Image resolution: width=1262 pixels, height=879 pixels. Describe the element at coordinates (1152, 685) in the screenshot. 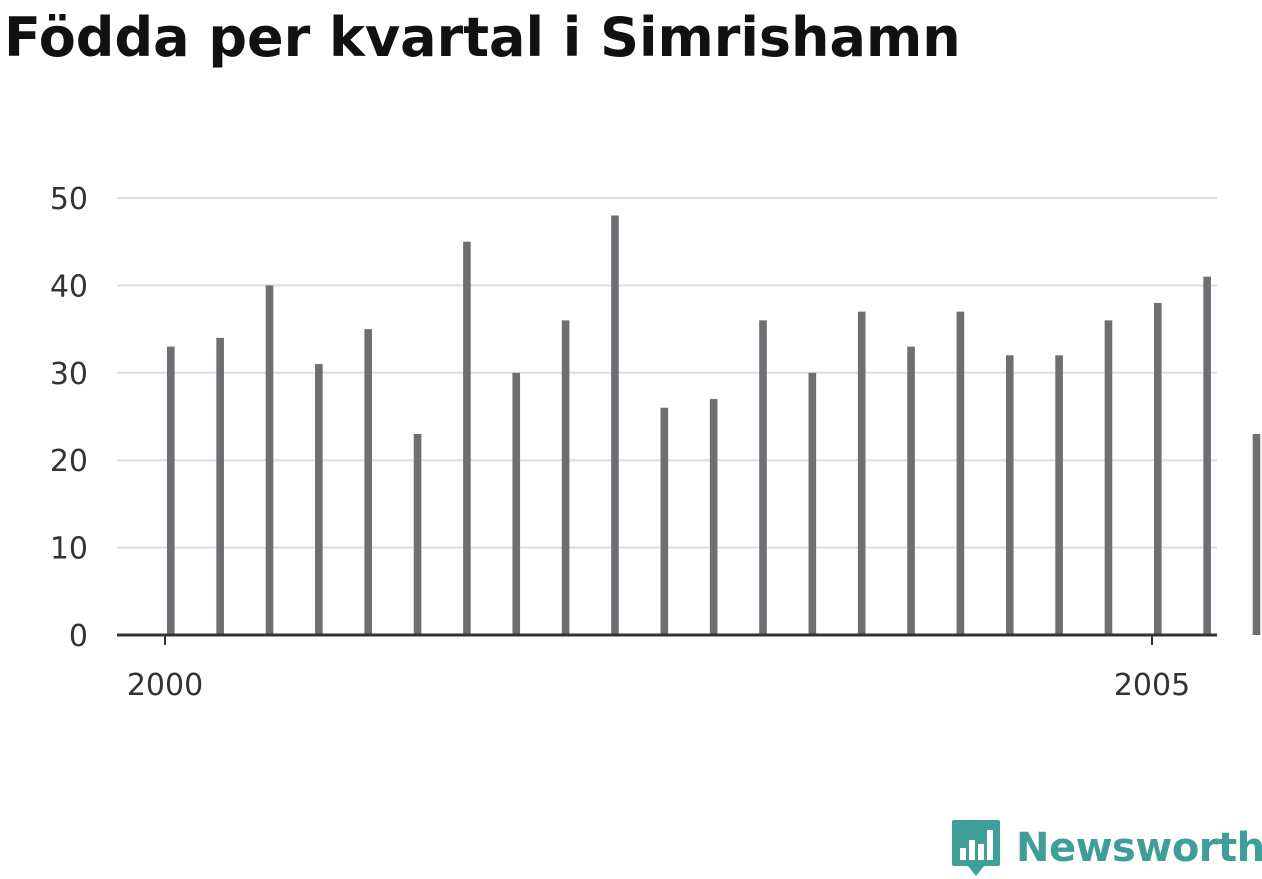

I see `x-tick-label: 2005` at that location.